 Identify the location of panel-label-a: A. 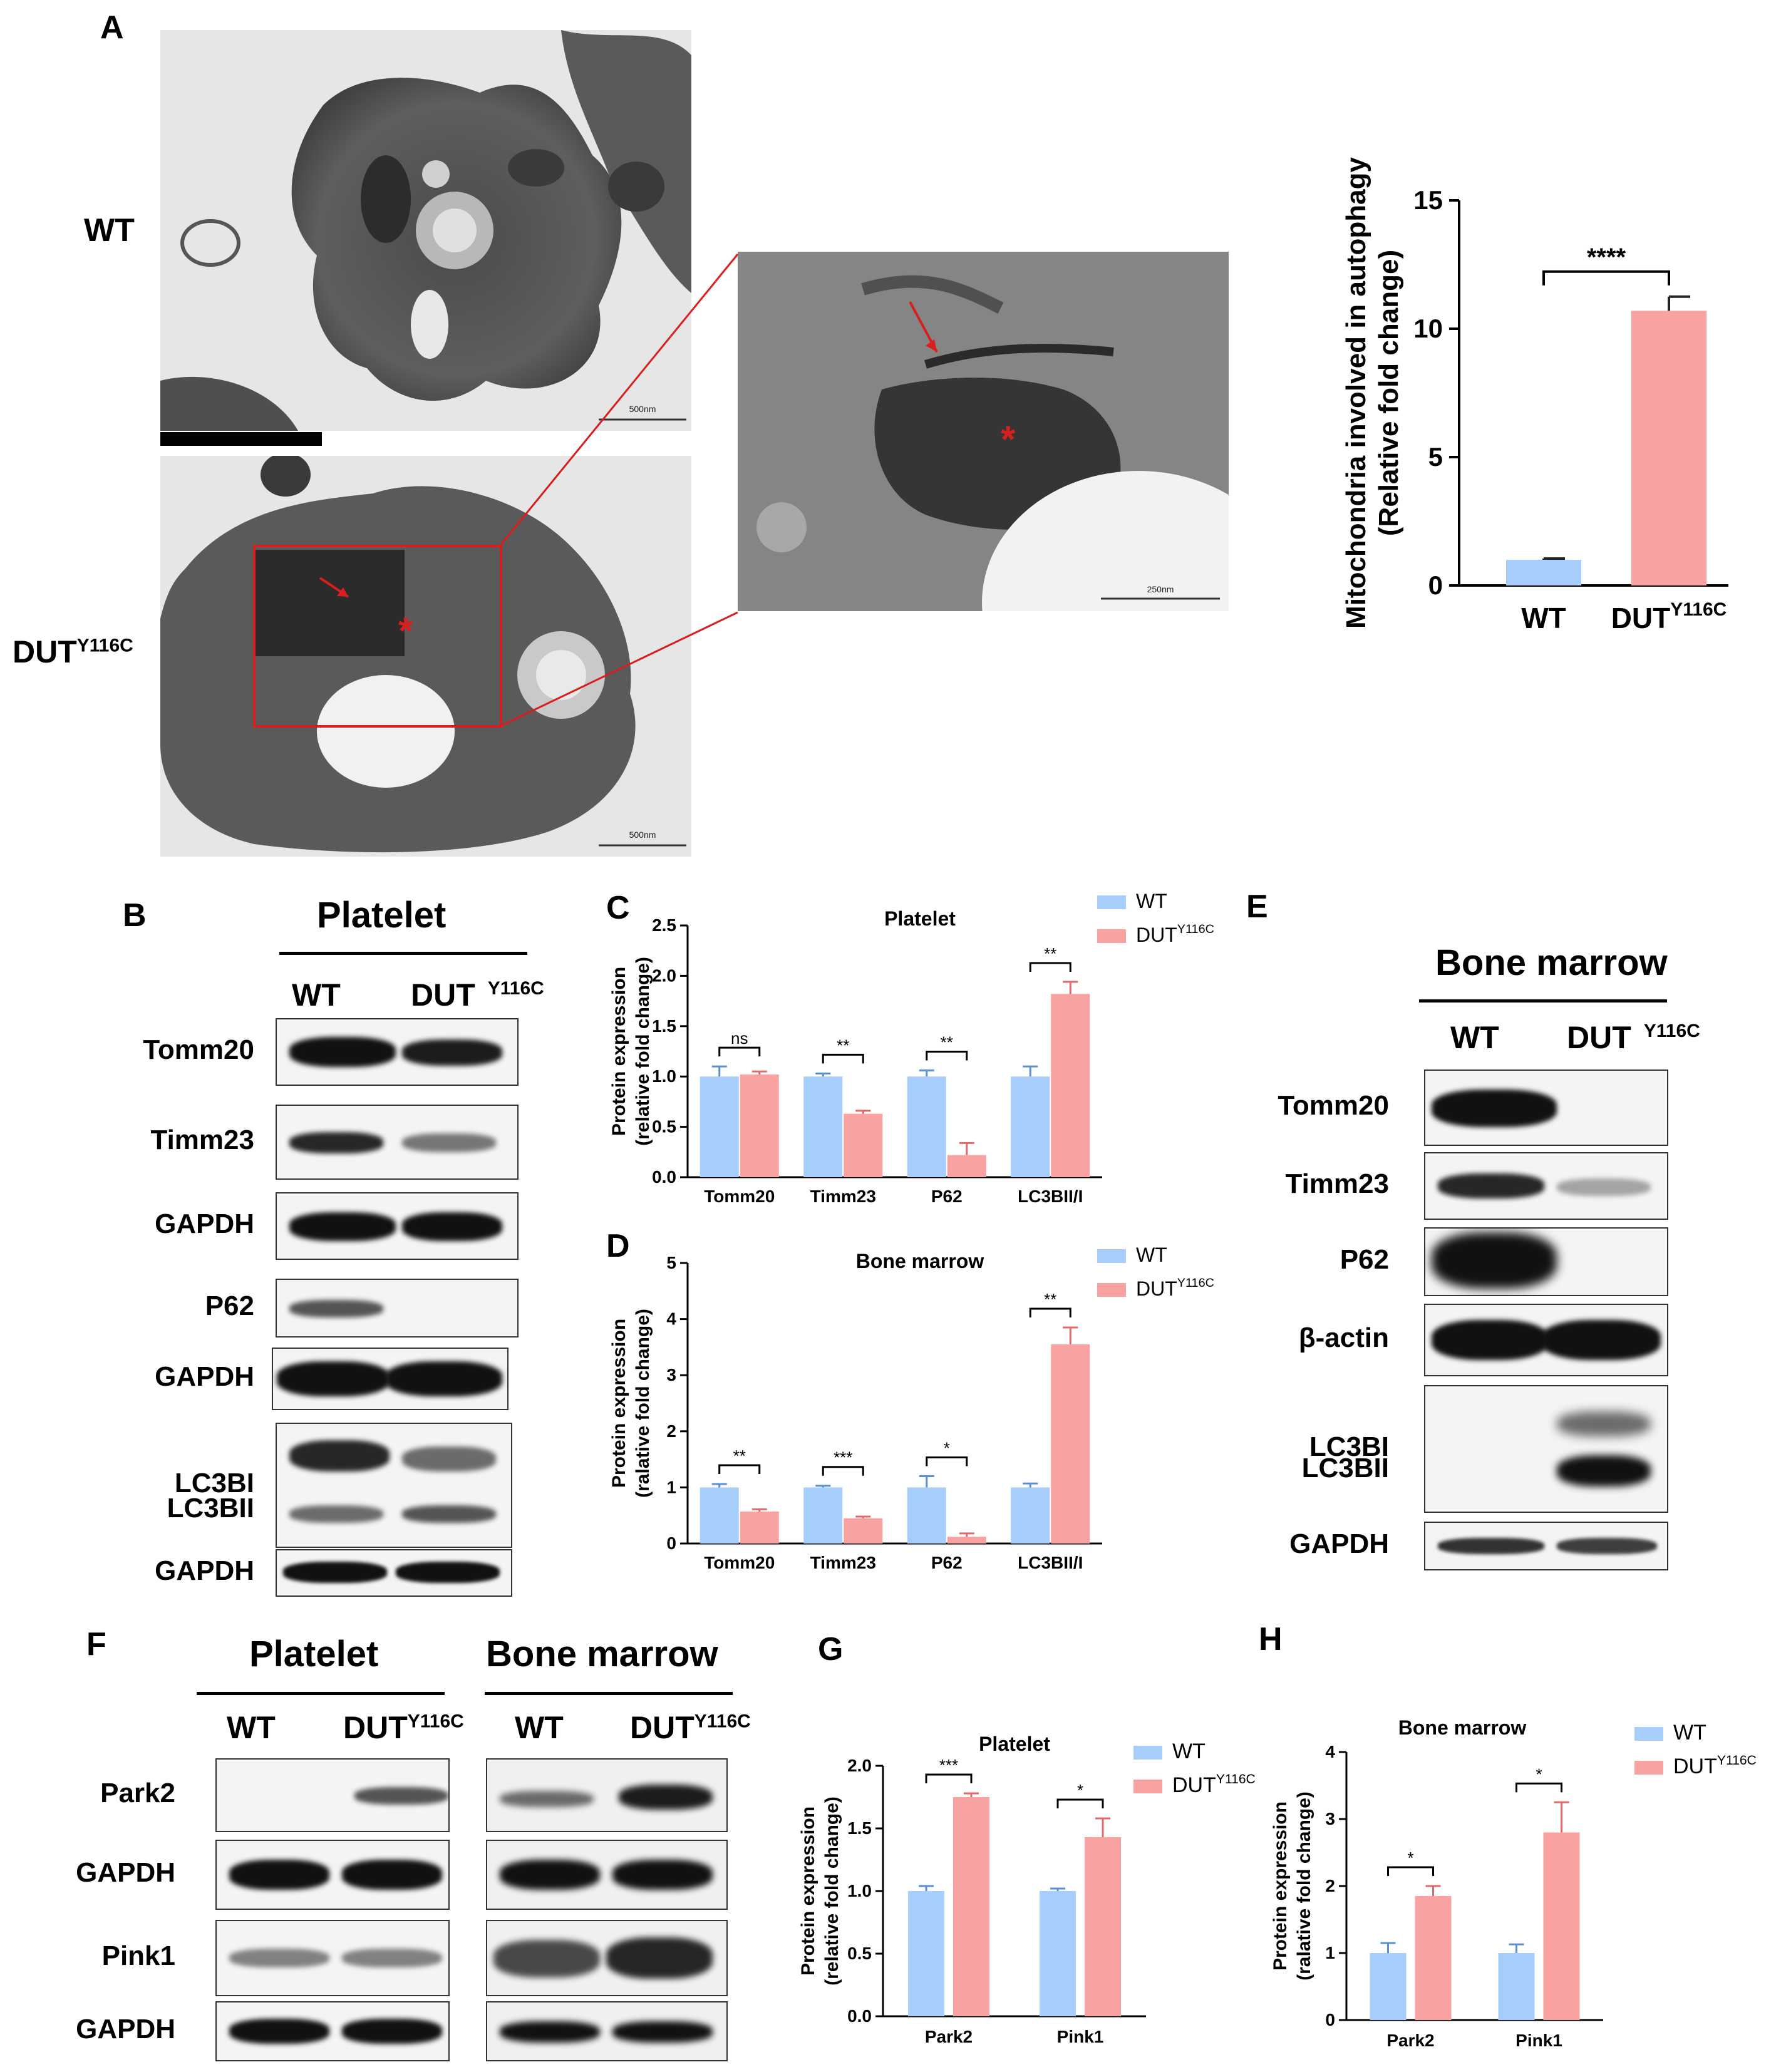
(112, 27).